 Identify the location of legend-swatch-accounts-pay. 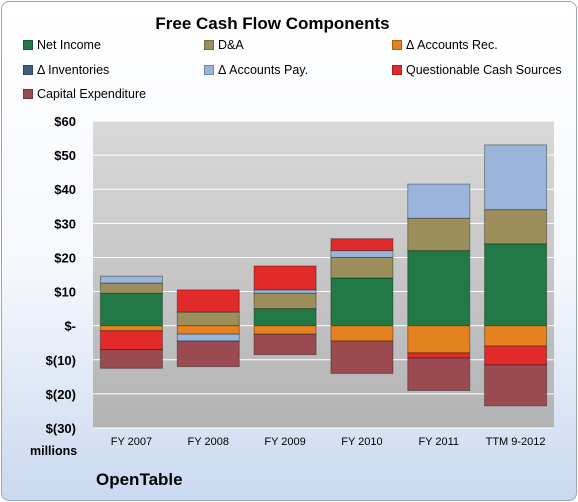
(209, 70).